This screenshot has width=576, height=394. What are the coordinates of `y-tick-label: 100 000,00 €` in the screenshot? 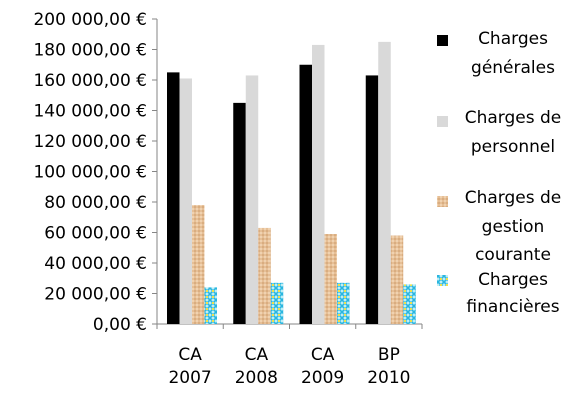 It's located at (90, 173).